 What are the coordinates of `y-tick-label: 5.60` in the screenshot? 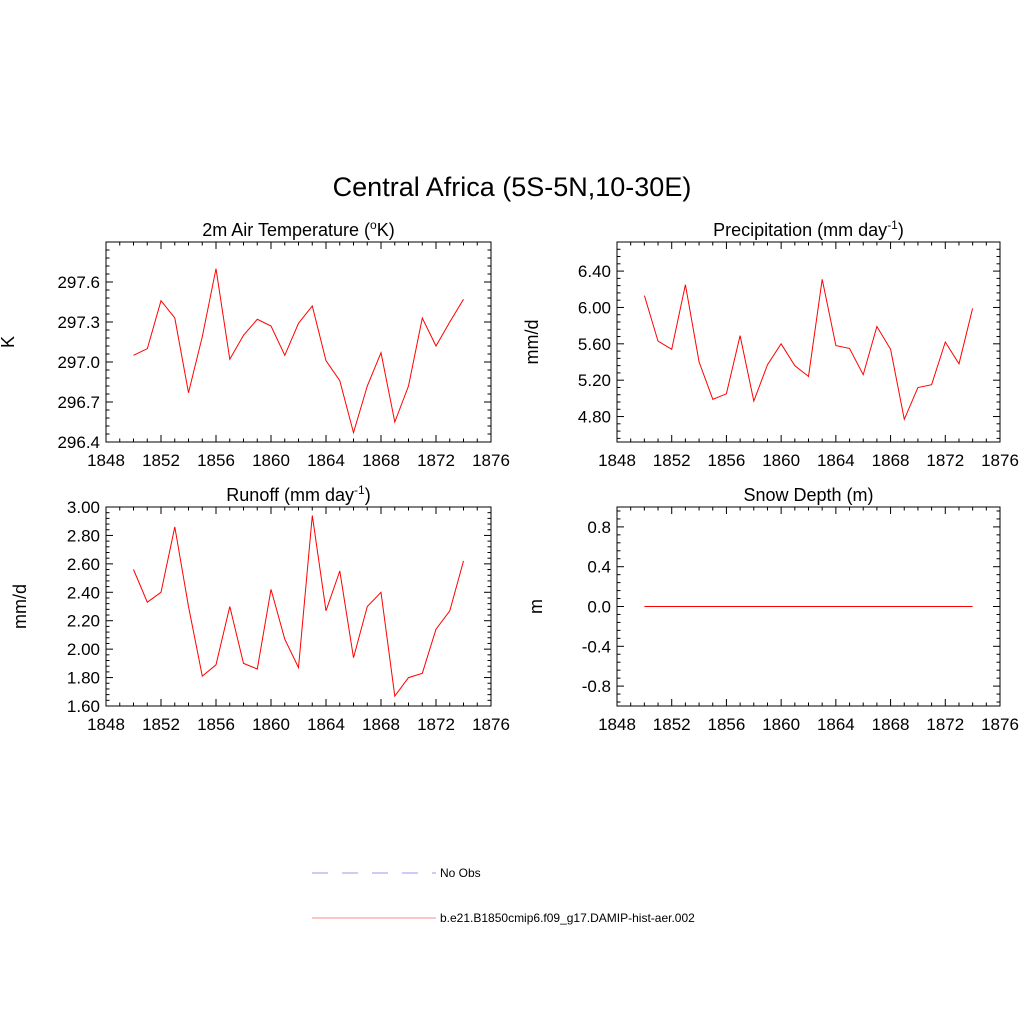 It's located at (594, 344).